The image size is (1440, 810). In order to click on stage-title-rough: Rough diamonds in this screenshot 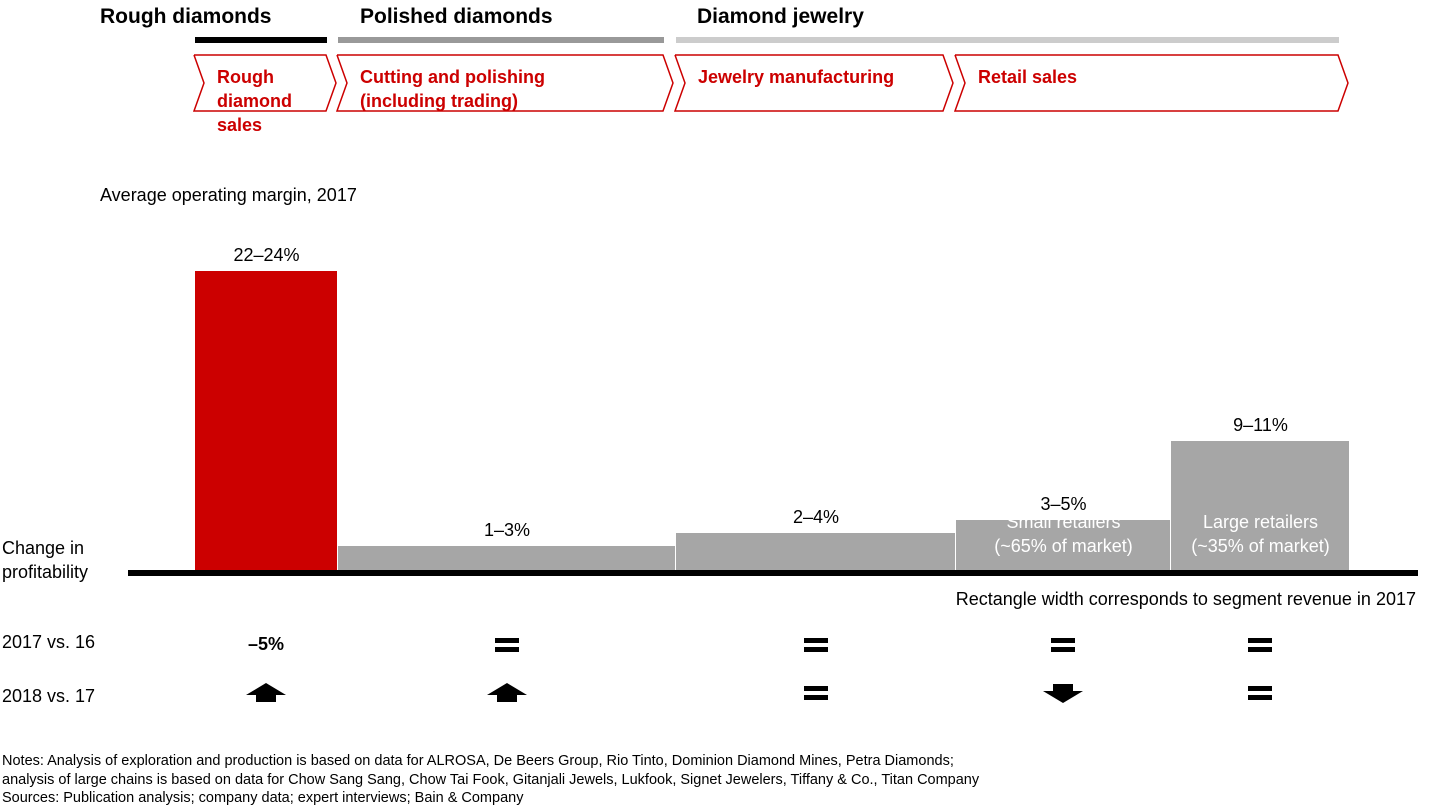, I will do `click(186, 16)`.